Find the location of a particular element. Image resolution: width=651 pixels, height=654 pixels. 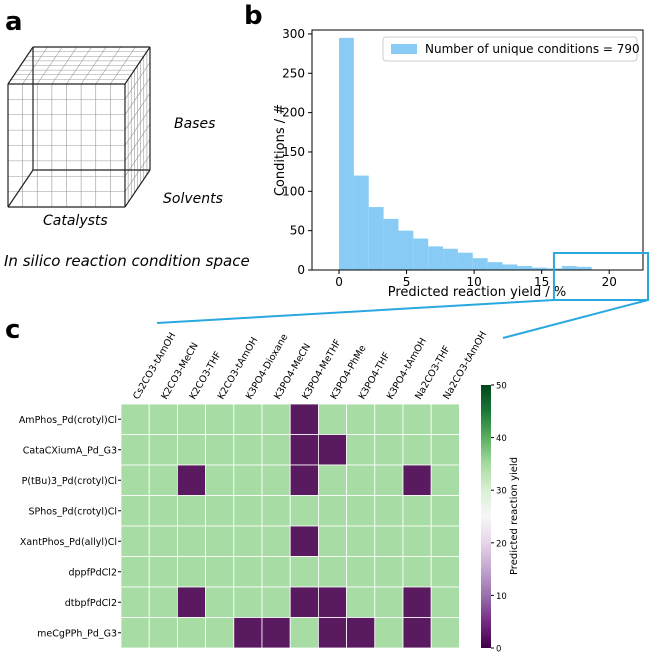

histogram-y-label: Conditions / # is located at coordinates (280, 150).